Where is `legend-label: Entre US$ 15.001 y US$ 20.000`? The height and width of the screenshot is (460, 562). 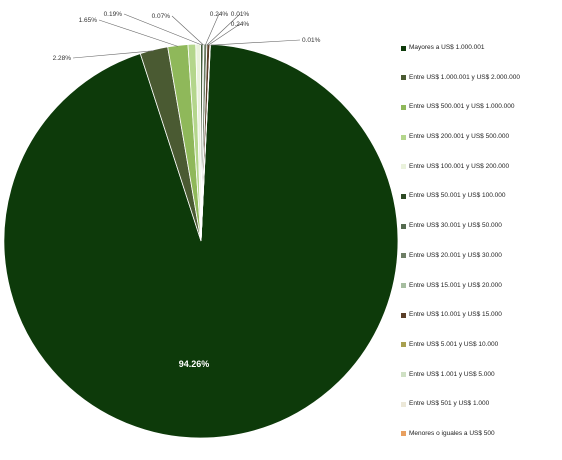 legend-label: Entre US$ 15.001 y US$ 20.000 is located at coordinates (455, 285).